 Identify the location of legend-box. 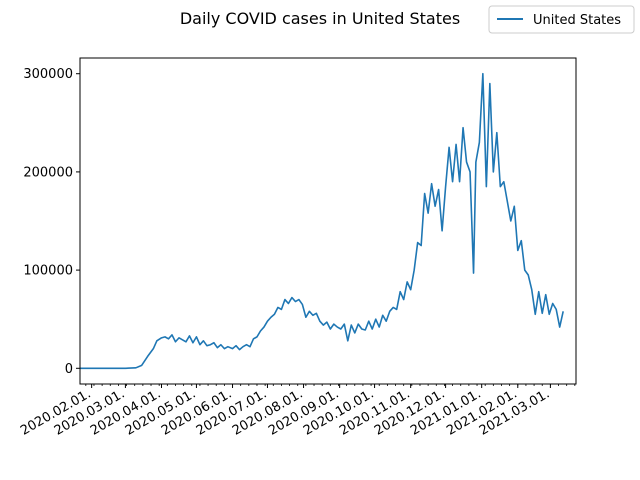
(561, 19).